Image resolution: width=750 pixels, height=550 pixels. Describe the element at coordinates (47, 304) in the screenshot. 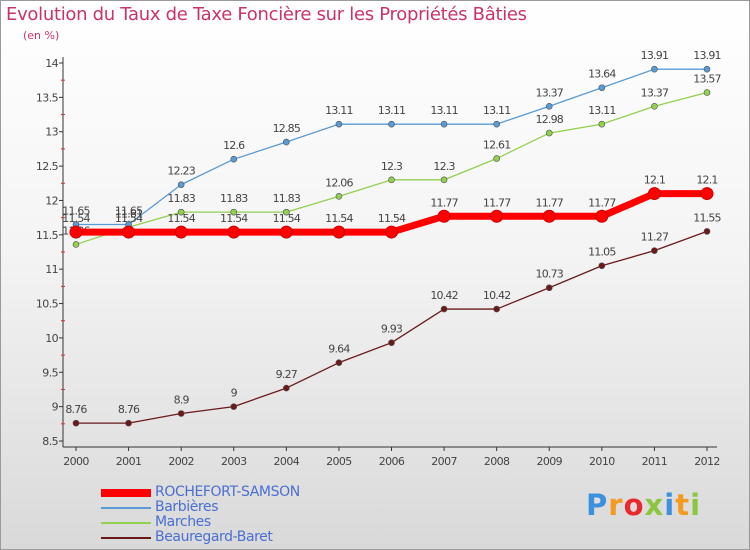

I see `y-tick-label: 10.5` at that location.